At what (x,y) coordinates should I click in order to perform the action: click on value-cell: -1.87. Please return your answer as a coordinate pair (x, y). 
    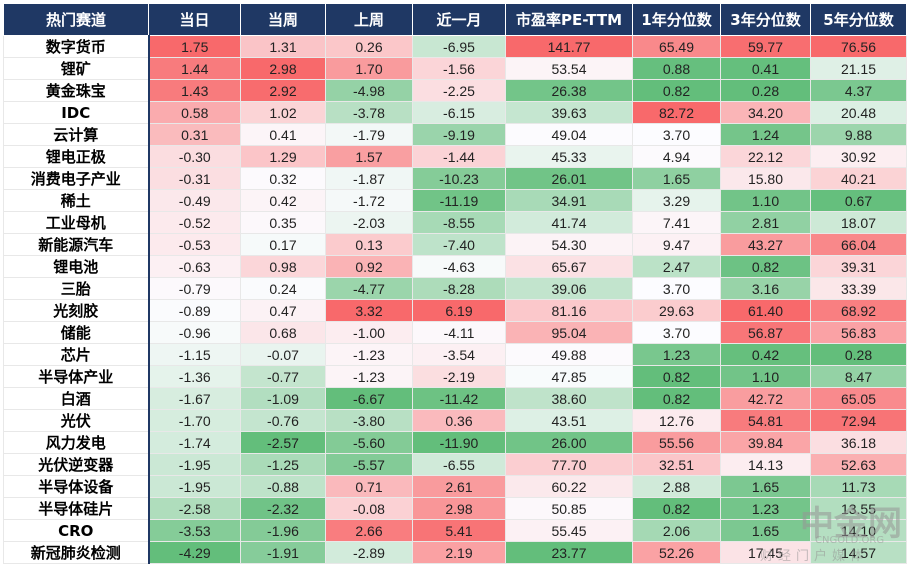
    Looking at the image, I should click on (369, 178).